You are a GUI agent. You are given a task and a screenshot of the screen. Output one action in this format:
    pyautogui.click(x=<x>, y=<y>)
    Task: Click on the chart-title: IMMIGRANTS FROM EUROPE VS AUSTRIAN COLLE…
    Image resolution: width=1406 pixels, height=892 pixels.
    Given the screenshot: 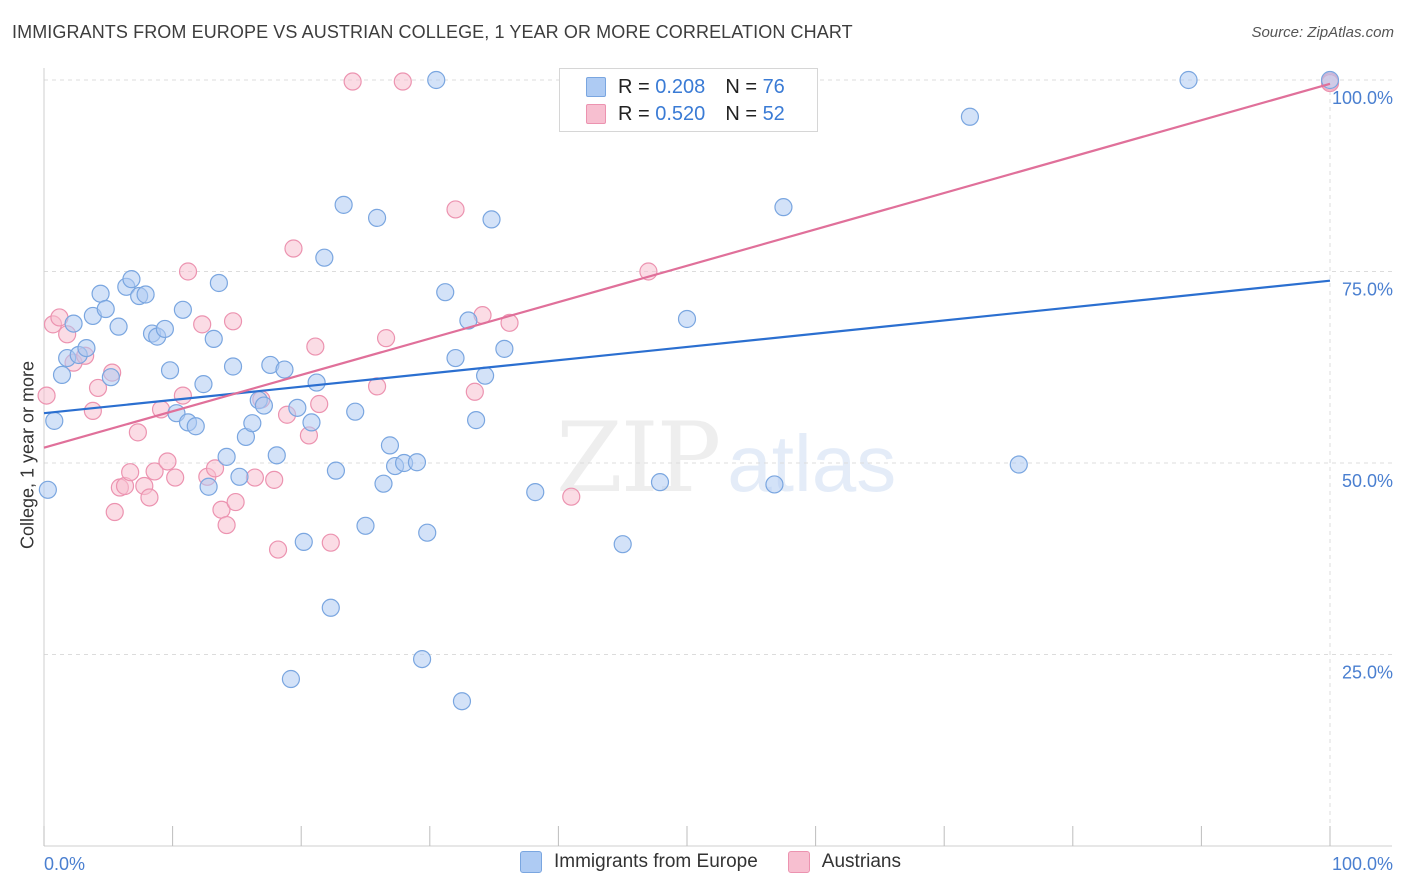 What is the action you would take?
    pyautogui.click(x=432, y=32)
    